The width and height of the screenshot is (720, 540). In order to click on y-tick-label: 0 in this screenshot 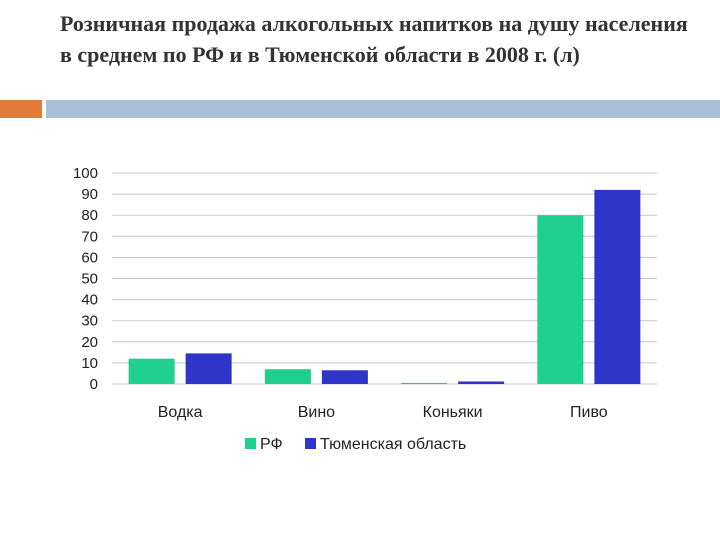, I will do `click(94, 384)`.